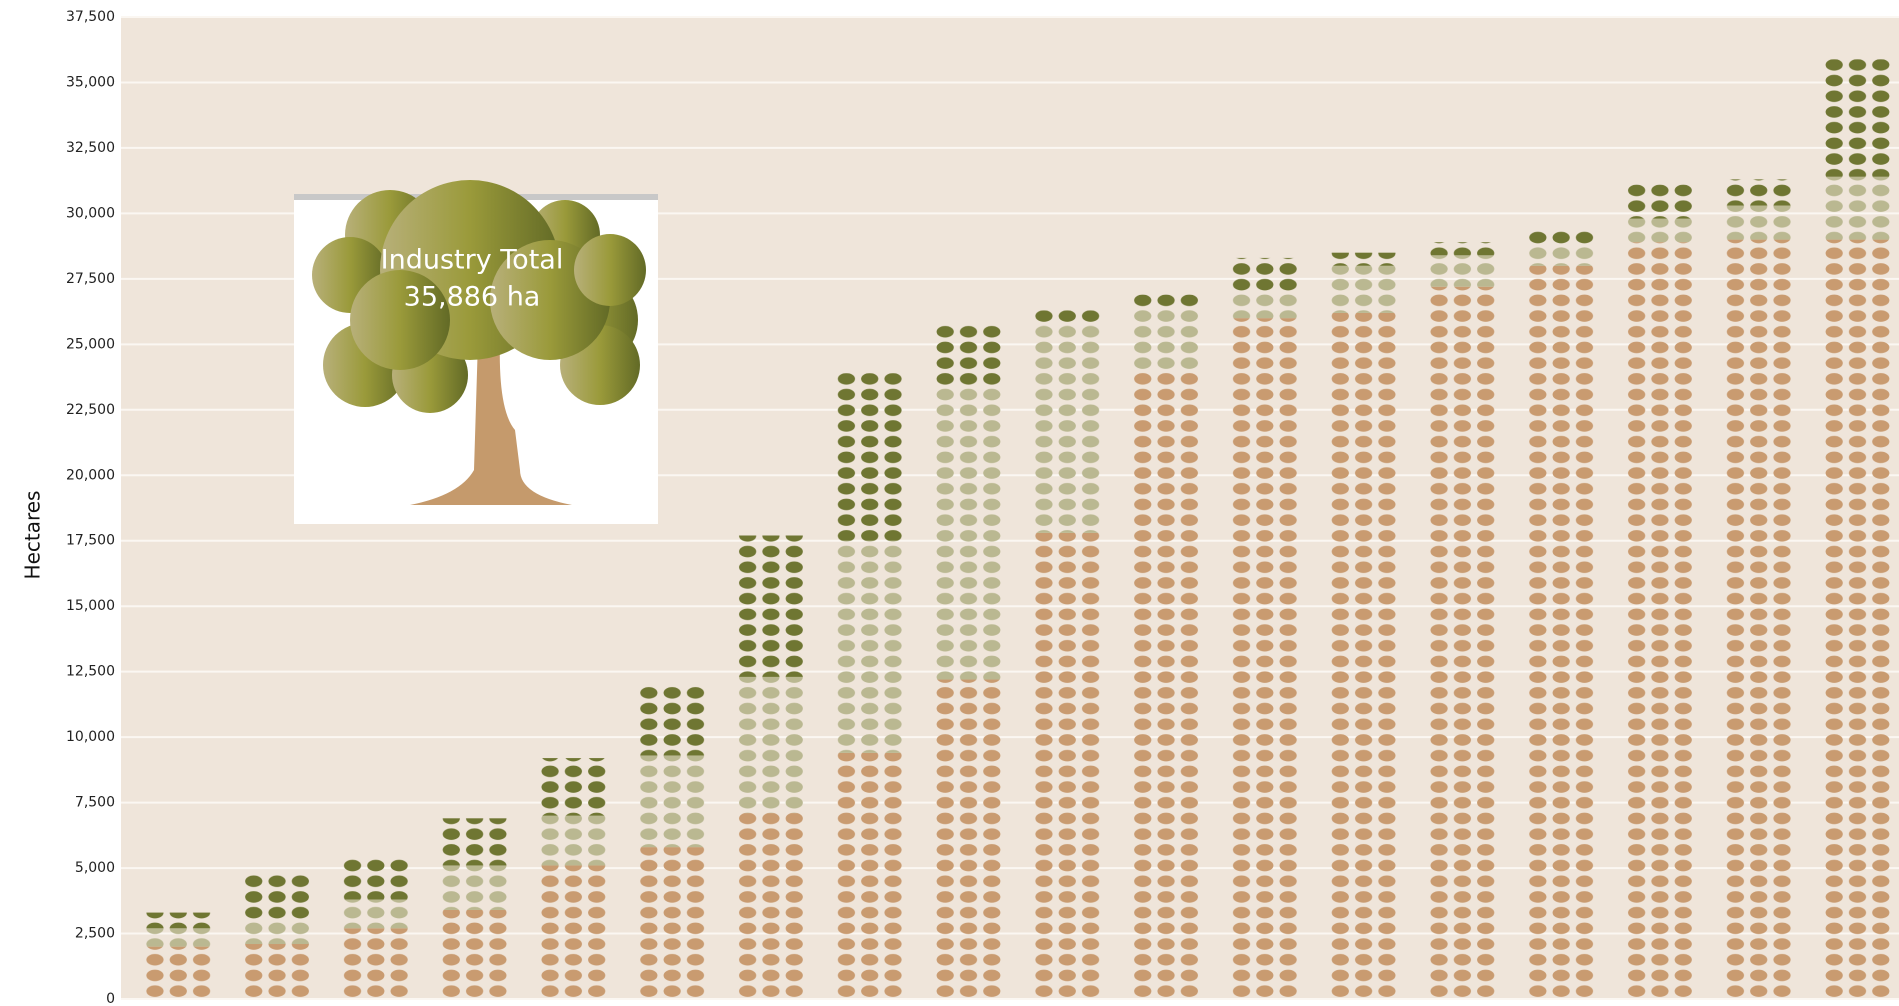 Image resolution: width=1899 pixels, height=1006 pixels. I want to click on y-tick-label: 17,500, so click(90, 541).